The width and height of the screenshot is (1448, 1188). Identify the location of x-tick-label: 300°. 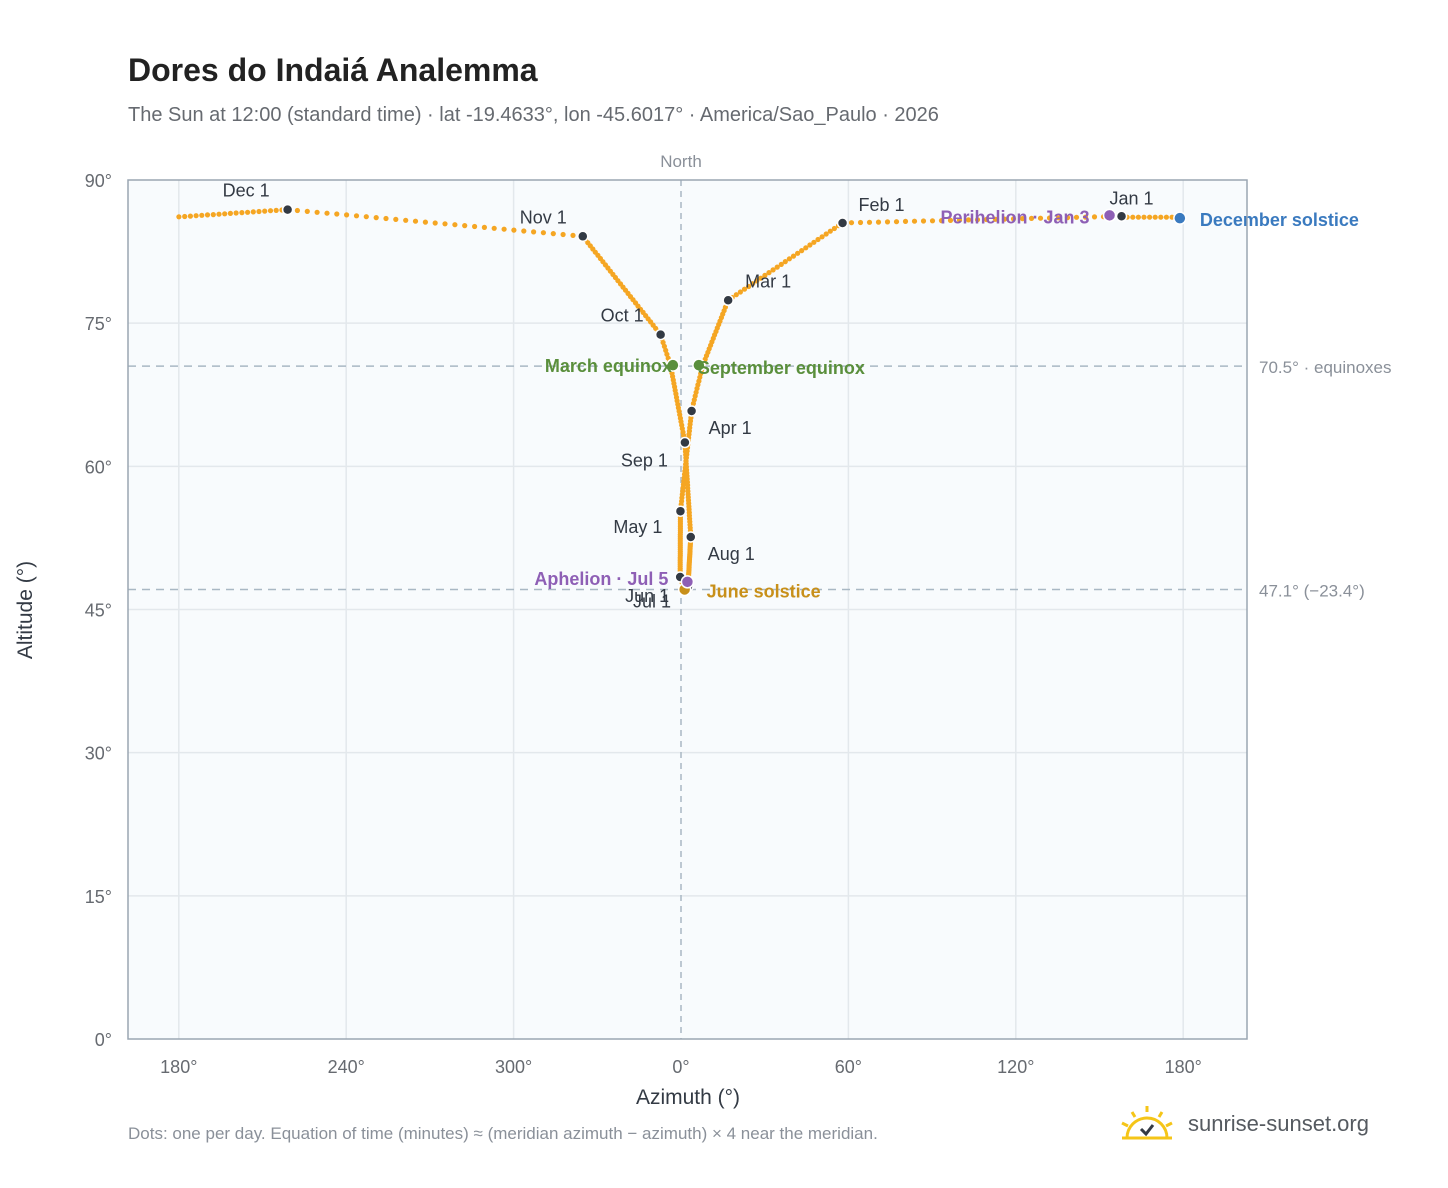
(513, 1067).